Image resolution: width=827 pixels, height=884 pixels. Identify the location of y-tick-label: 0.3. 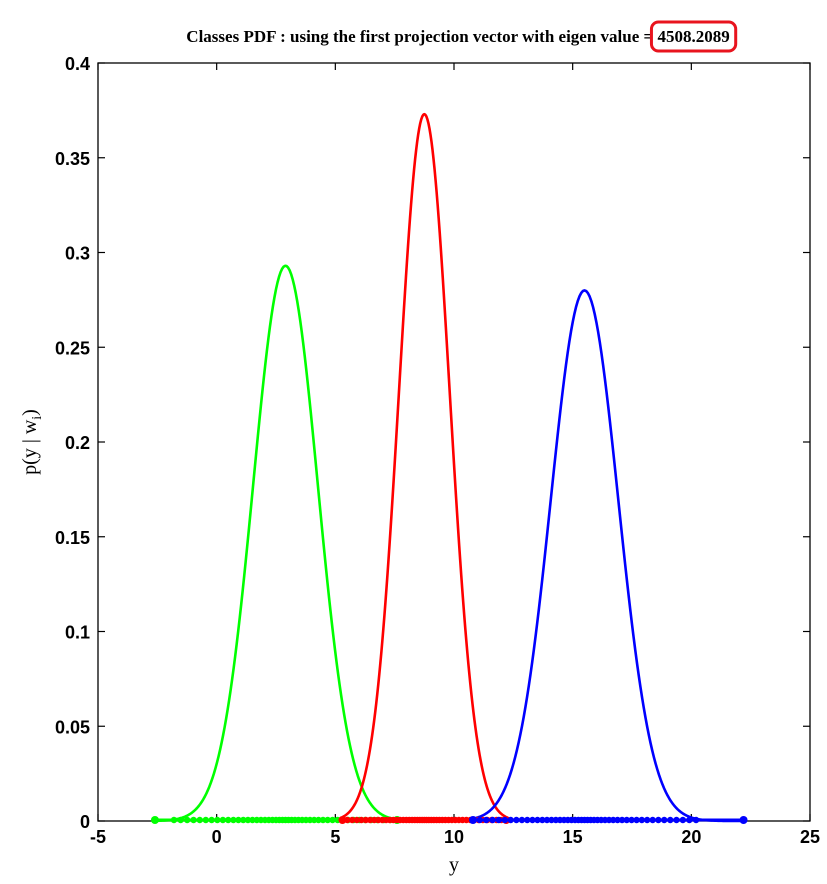
(77, 254).